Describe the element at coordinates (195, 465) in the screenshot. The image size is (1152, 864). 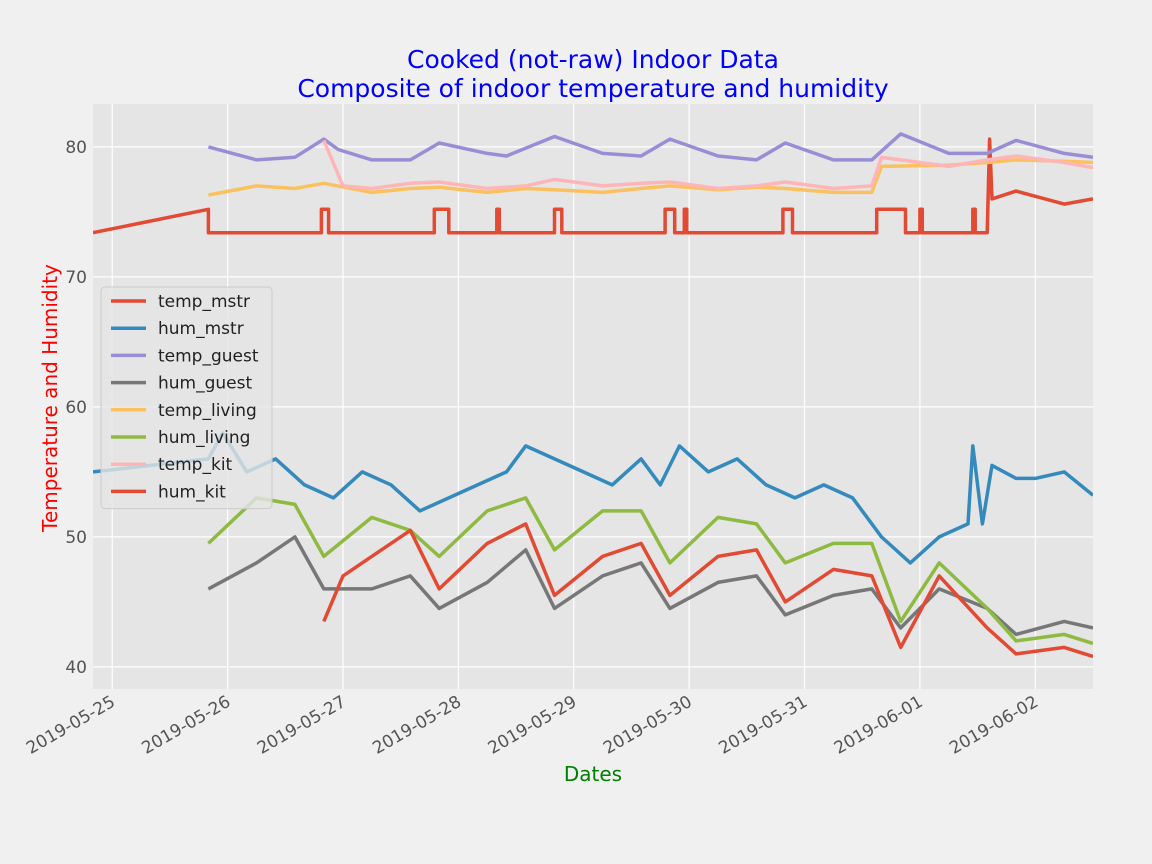
I see `legend-entry-label: temp_kit` at that location.